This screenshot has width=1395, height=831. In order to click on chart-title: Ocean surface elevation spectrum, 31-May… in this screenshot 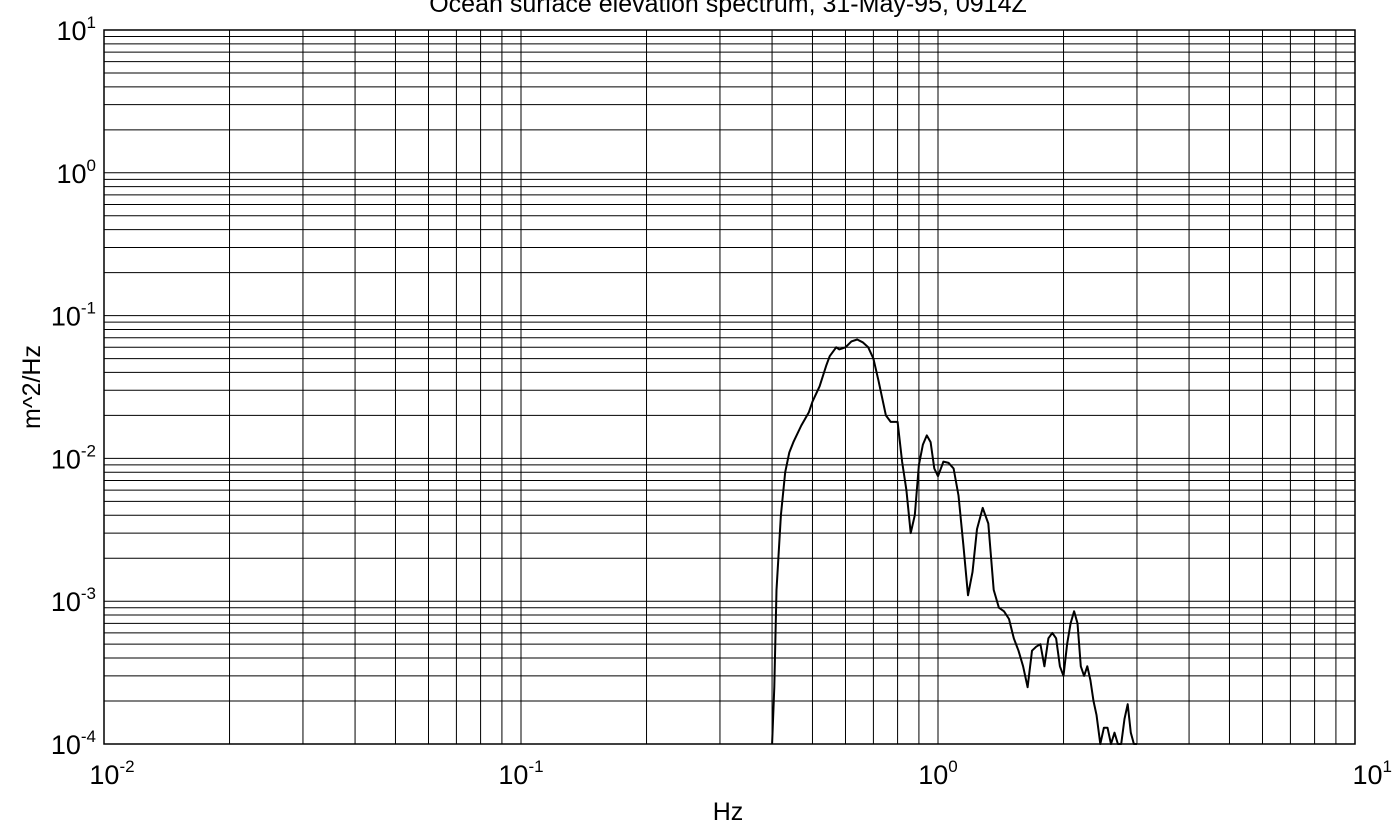, I will do `click(728, 9)`.